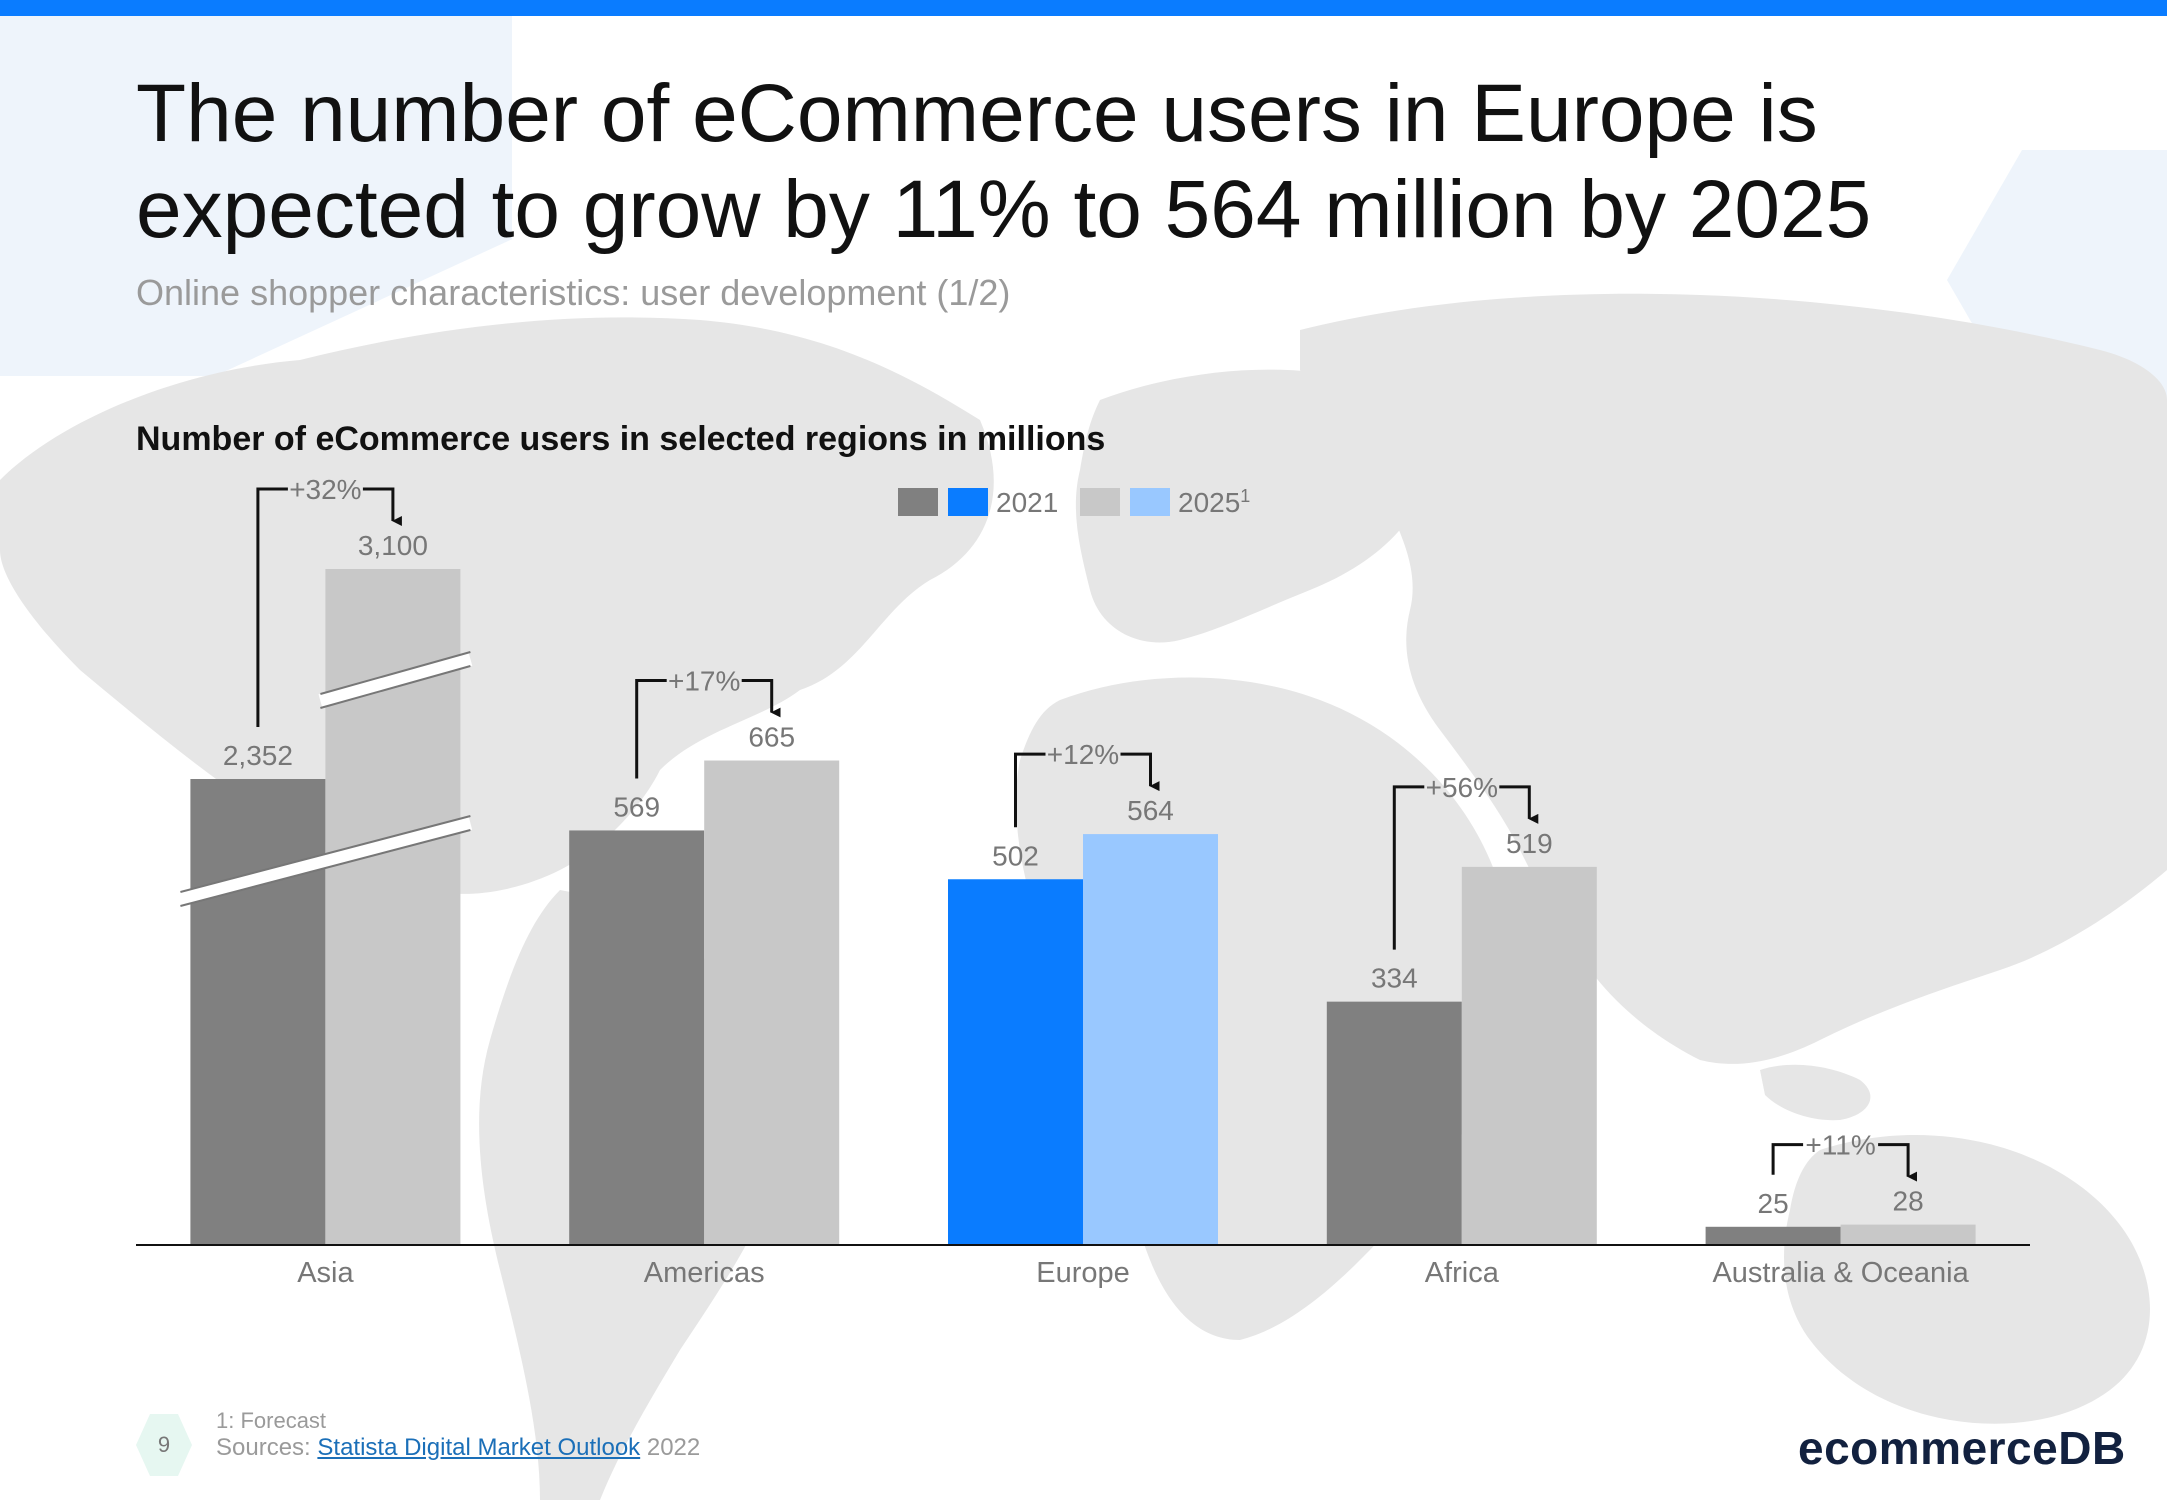 Image resolution: width=2167 pixels, height=1500 pixels. Describe the element at coordinates (1083, 754) in the screenshot. I see `growth-label: +12%` at that location.